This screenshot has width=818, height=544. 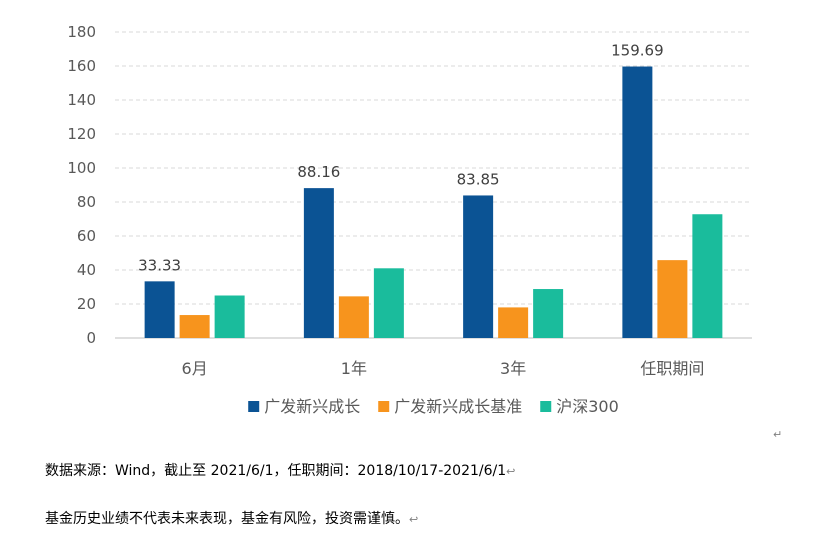 What do you see at coordinates (81, 66) in the screenshot?
I see `y-tick-label: 160` at bounding box center [81, 66].